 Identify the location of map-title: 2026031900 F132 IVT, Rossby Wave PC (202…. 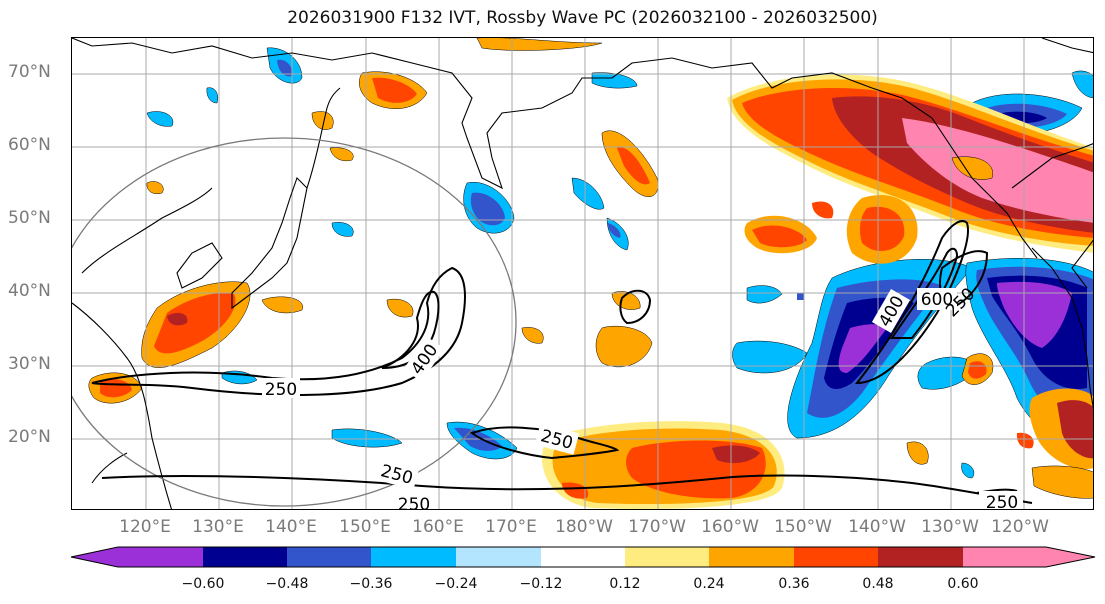
(582, 18).